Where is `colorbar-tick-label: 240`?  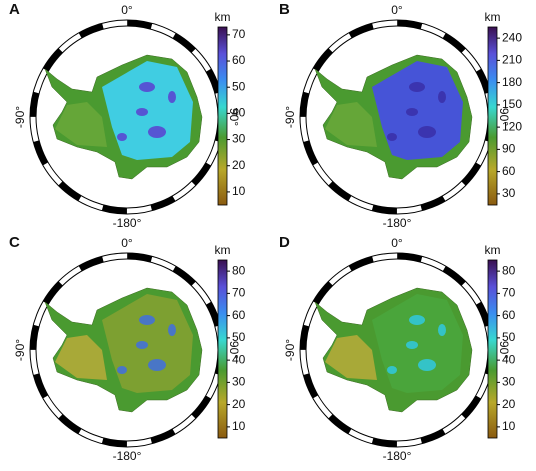
colorbar-tick-label: 240 is located at coordinates (512, 37).